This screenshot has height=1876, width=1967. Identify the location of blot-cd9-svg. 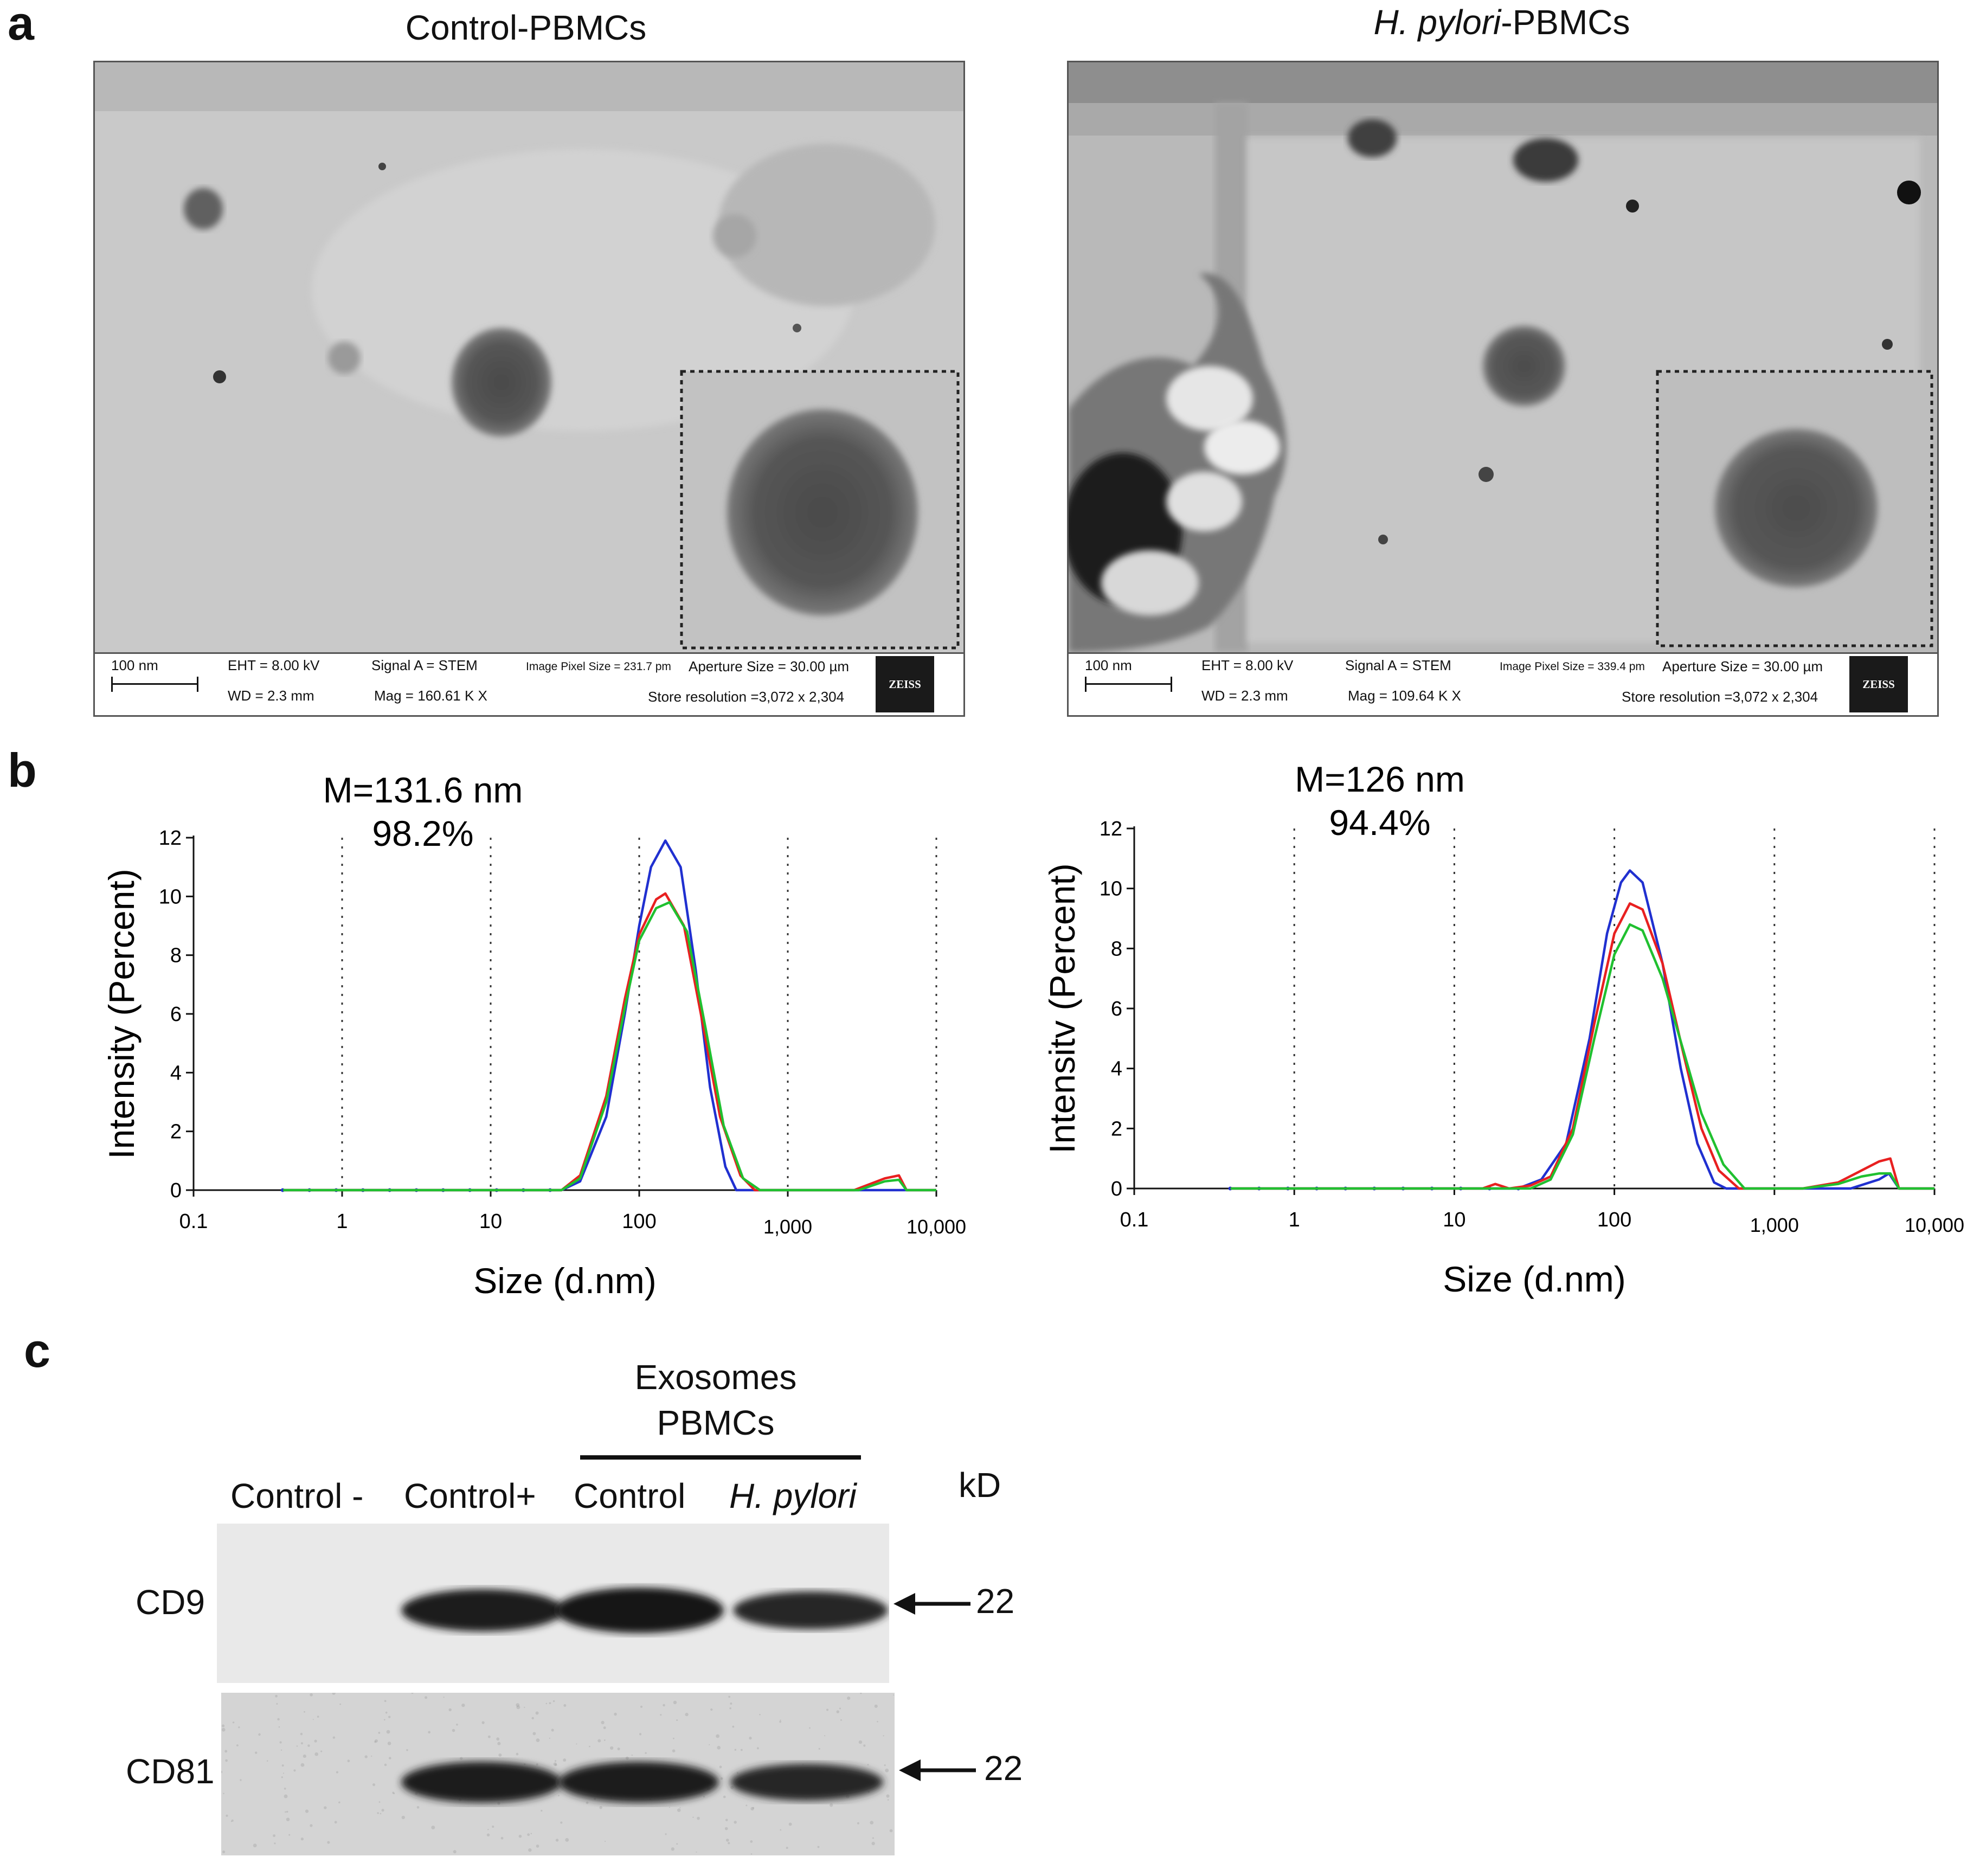
(553, 1603).